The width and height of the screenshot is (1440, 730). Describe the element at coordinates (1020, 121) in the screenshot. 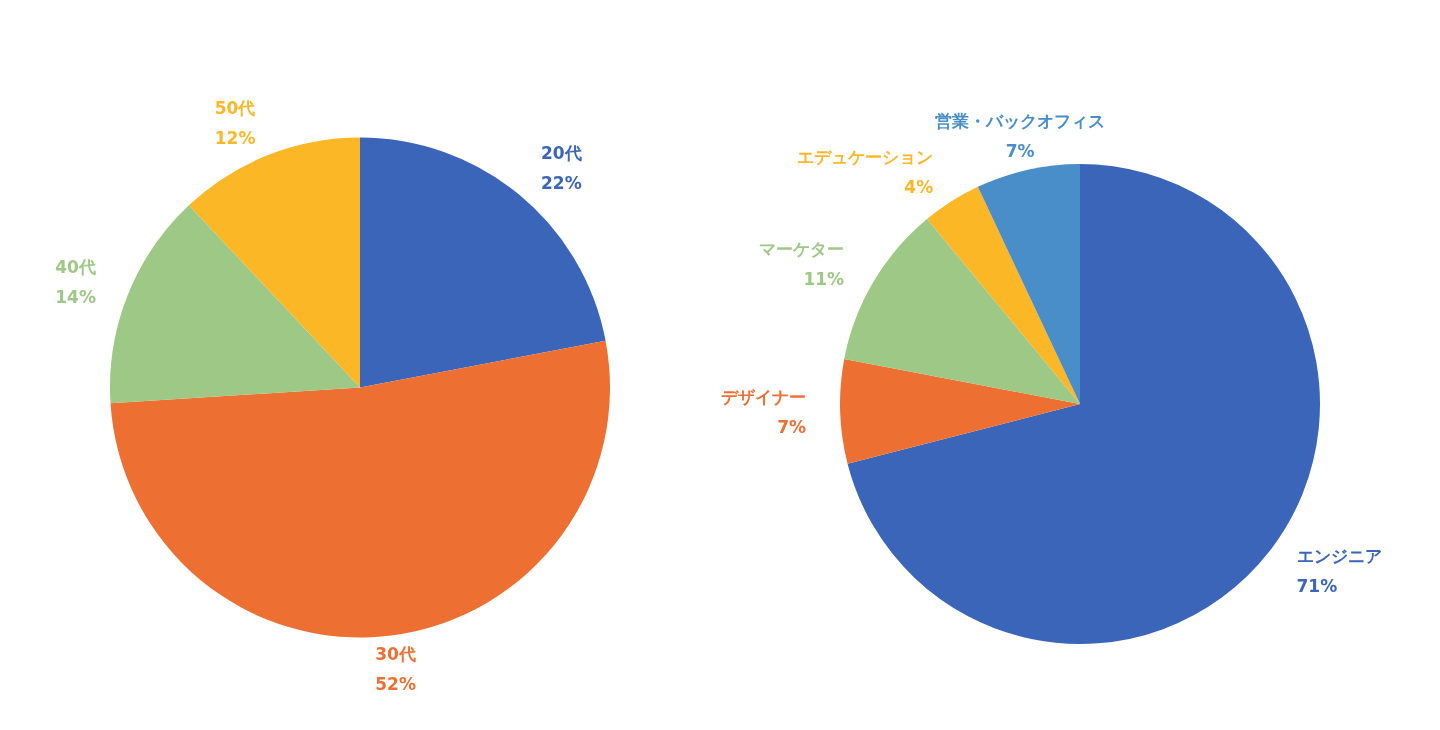

I see `slice-label: 営業・バックオフィス` at that location.